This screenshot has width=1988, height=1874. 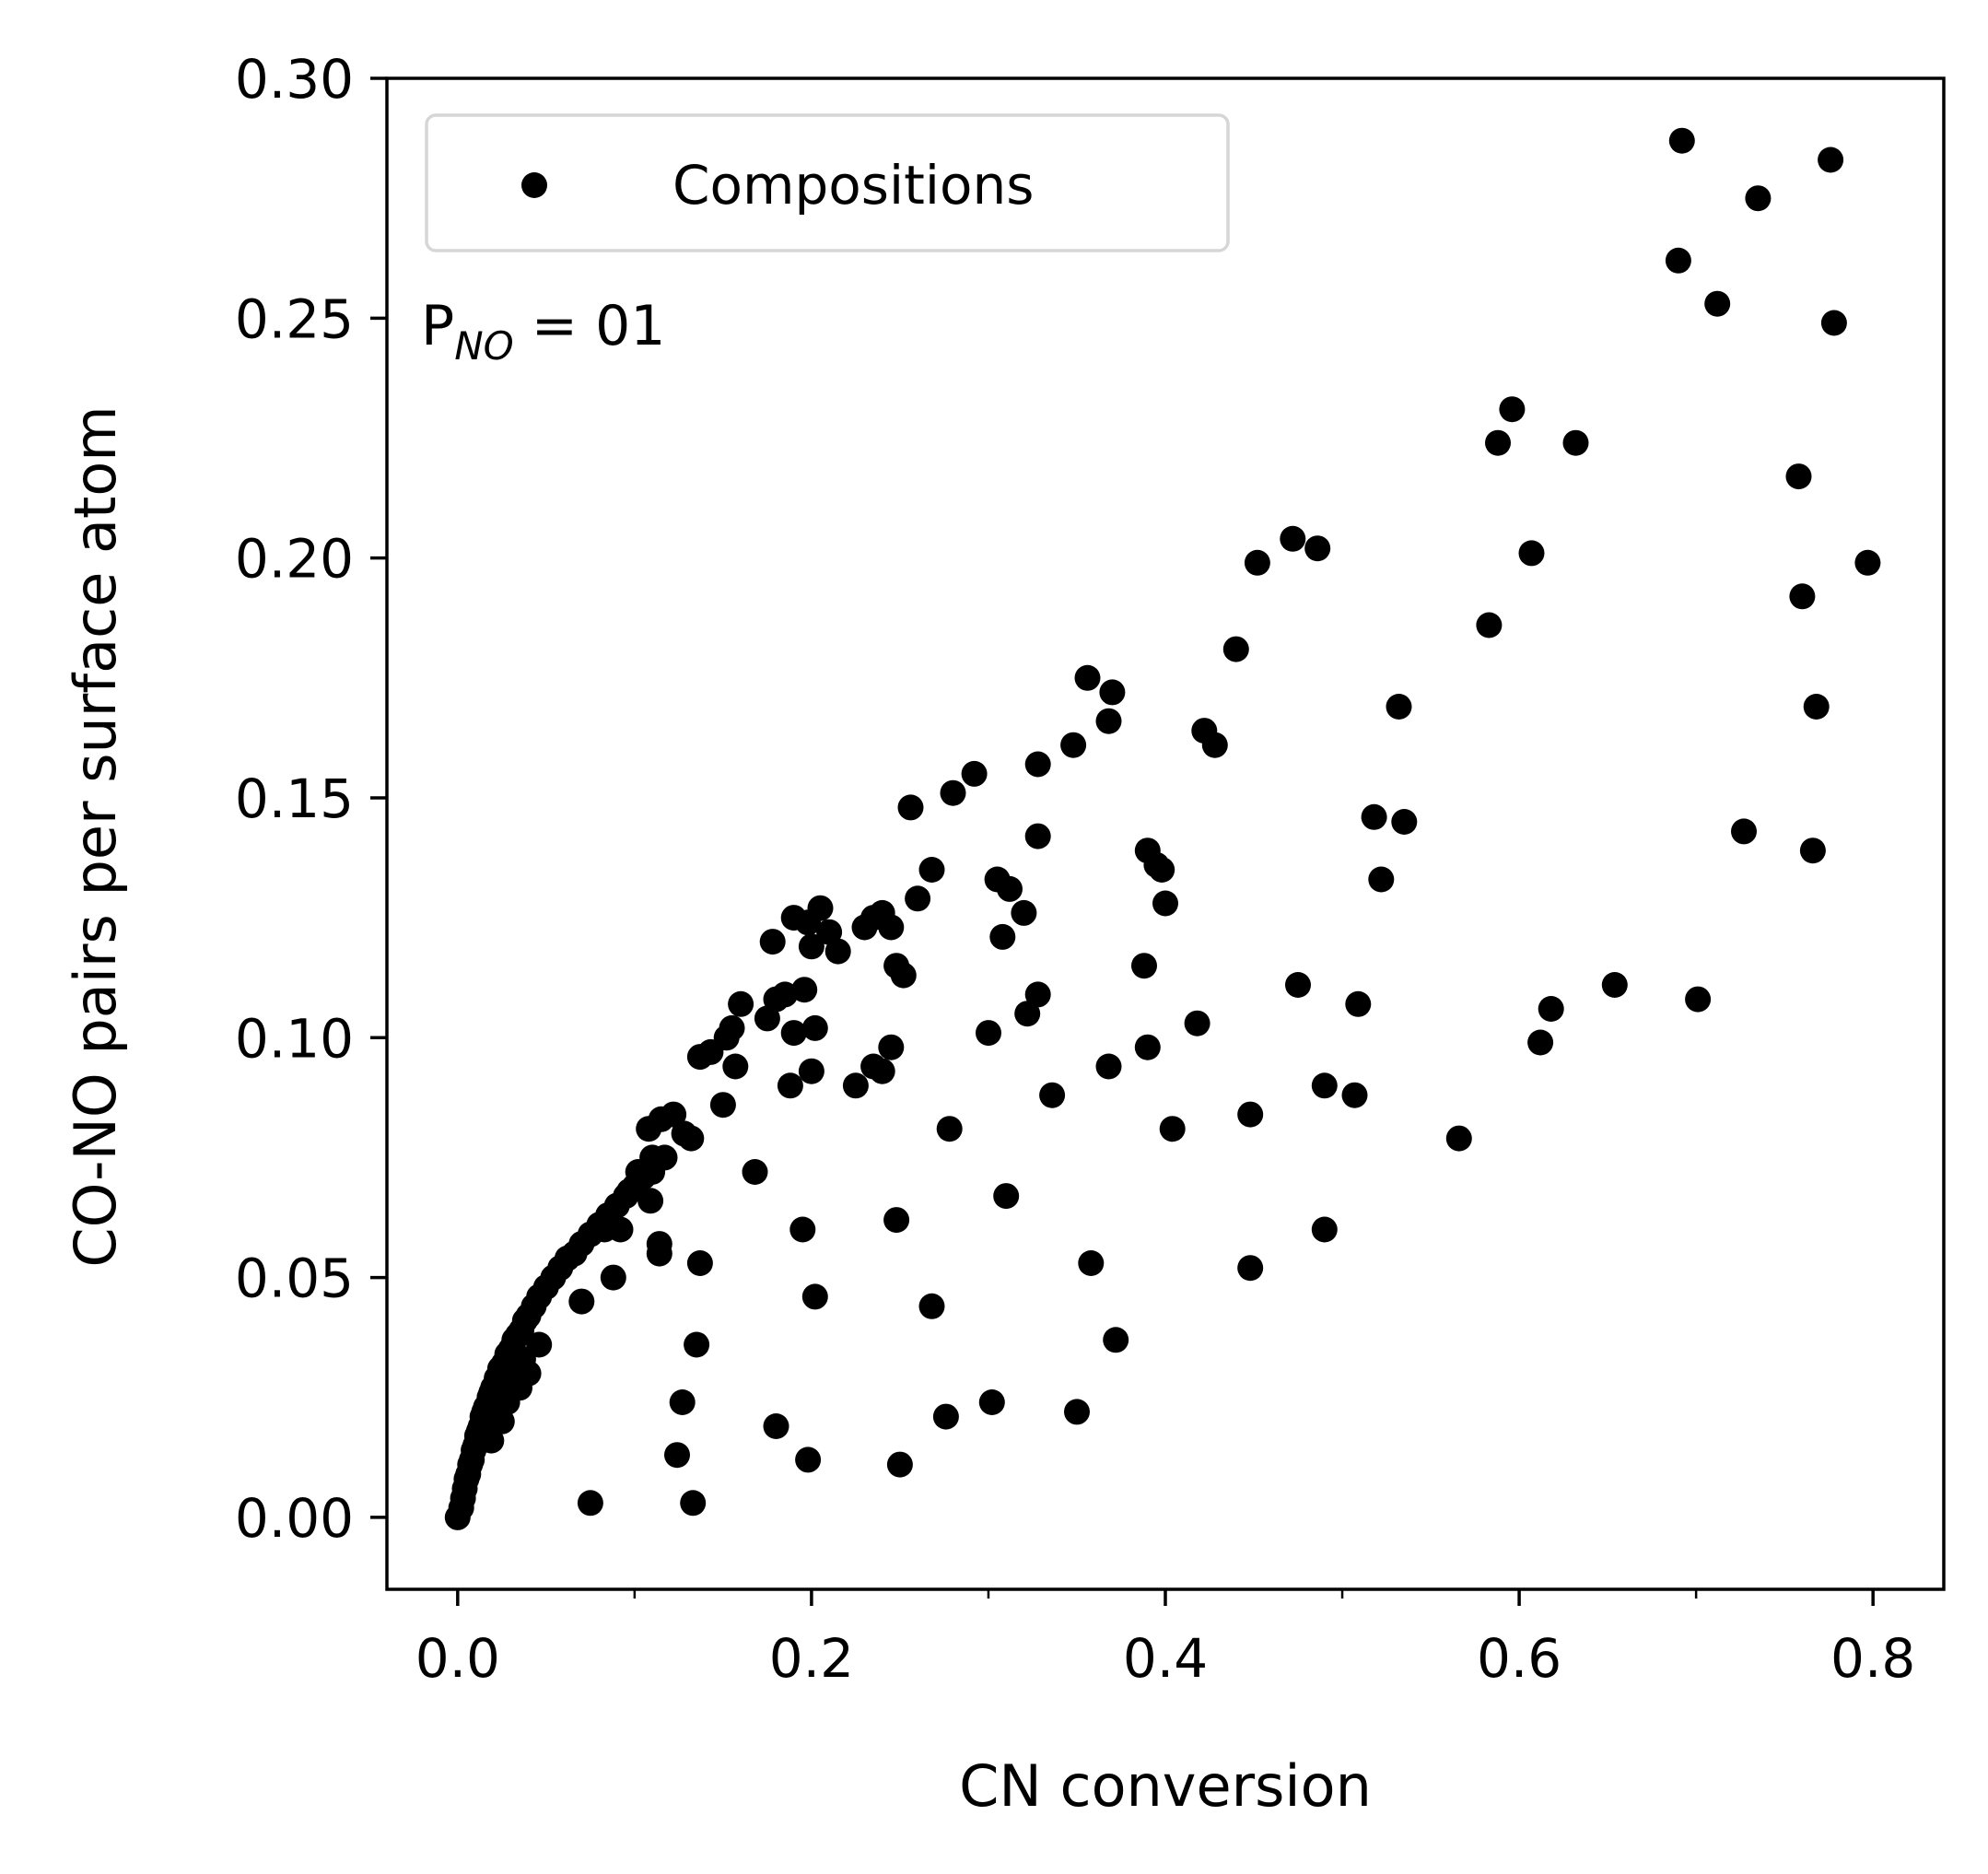 I want to click on x-tick-label: 0.2, so click(x=811, y=1658).